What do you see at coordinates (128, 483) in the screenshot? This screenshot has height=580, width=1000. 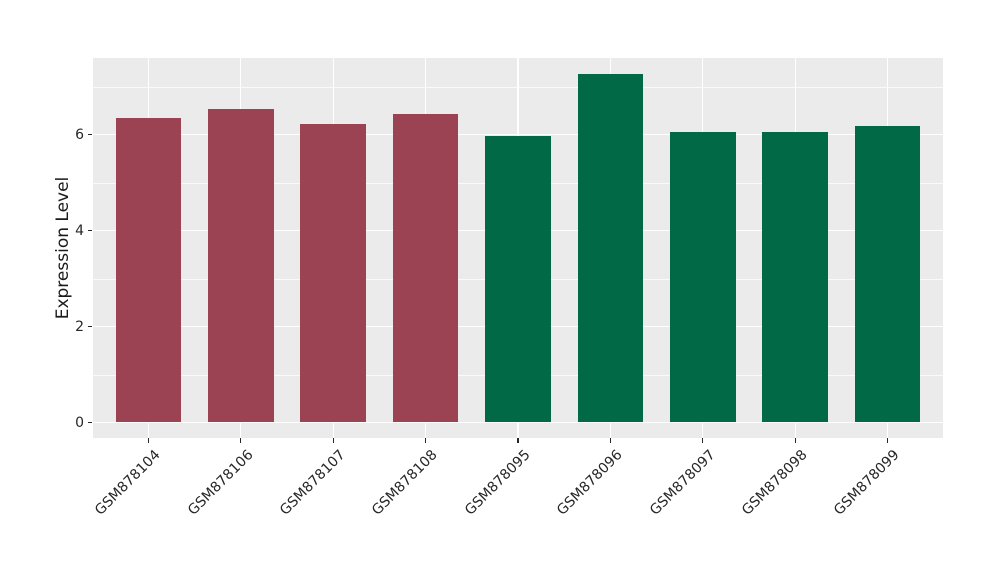 I see `x-tick-label: GSM878104` at bounding box center [128, 483].